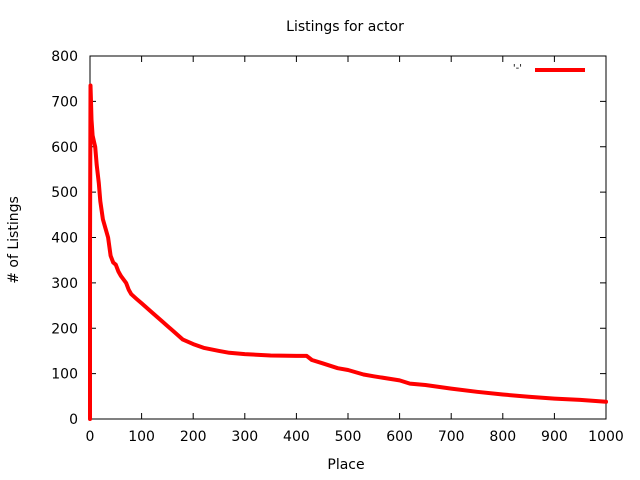 The image size is (640, 480). What do you see at coordinates (141, 437) in the screenshot?
I see `x-tick-label: 100` at bounding box center [141, 437].